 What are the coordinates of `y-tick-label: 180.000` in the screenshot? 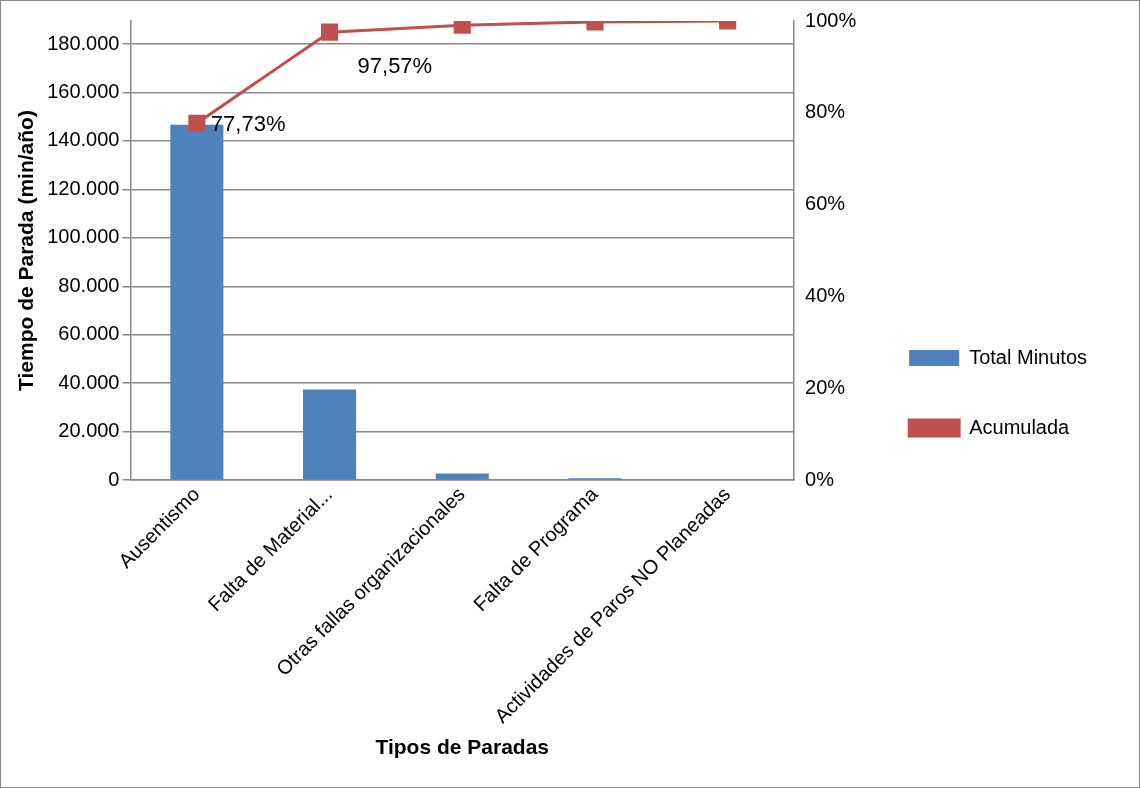 It's located at (83, 42).